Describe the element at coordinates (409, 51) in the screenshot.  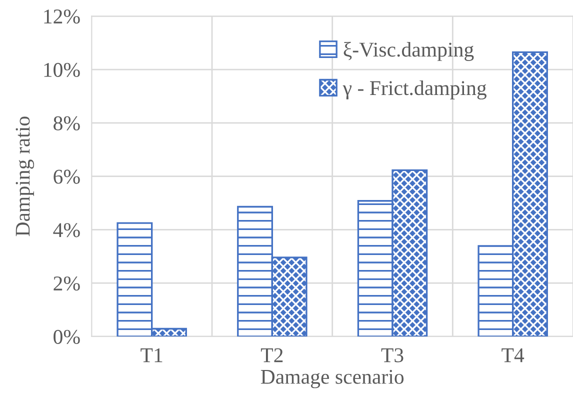
I see `legend-label: ξ-Visc.damping` at that location.